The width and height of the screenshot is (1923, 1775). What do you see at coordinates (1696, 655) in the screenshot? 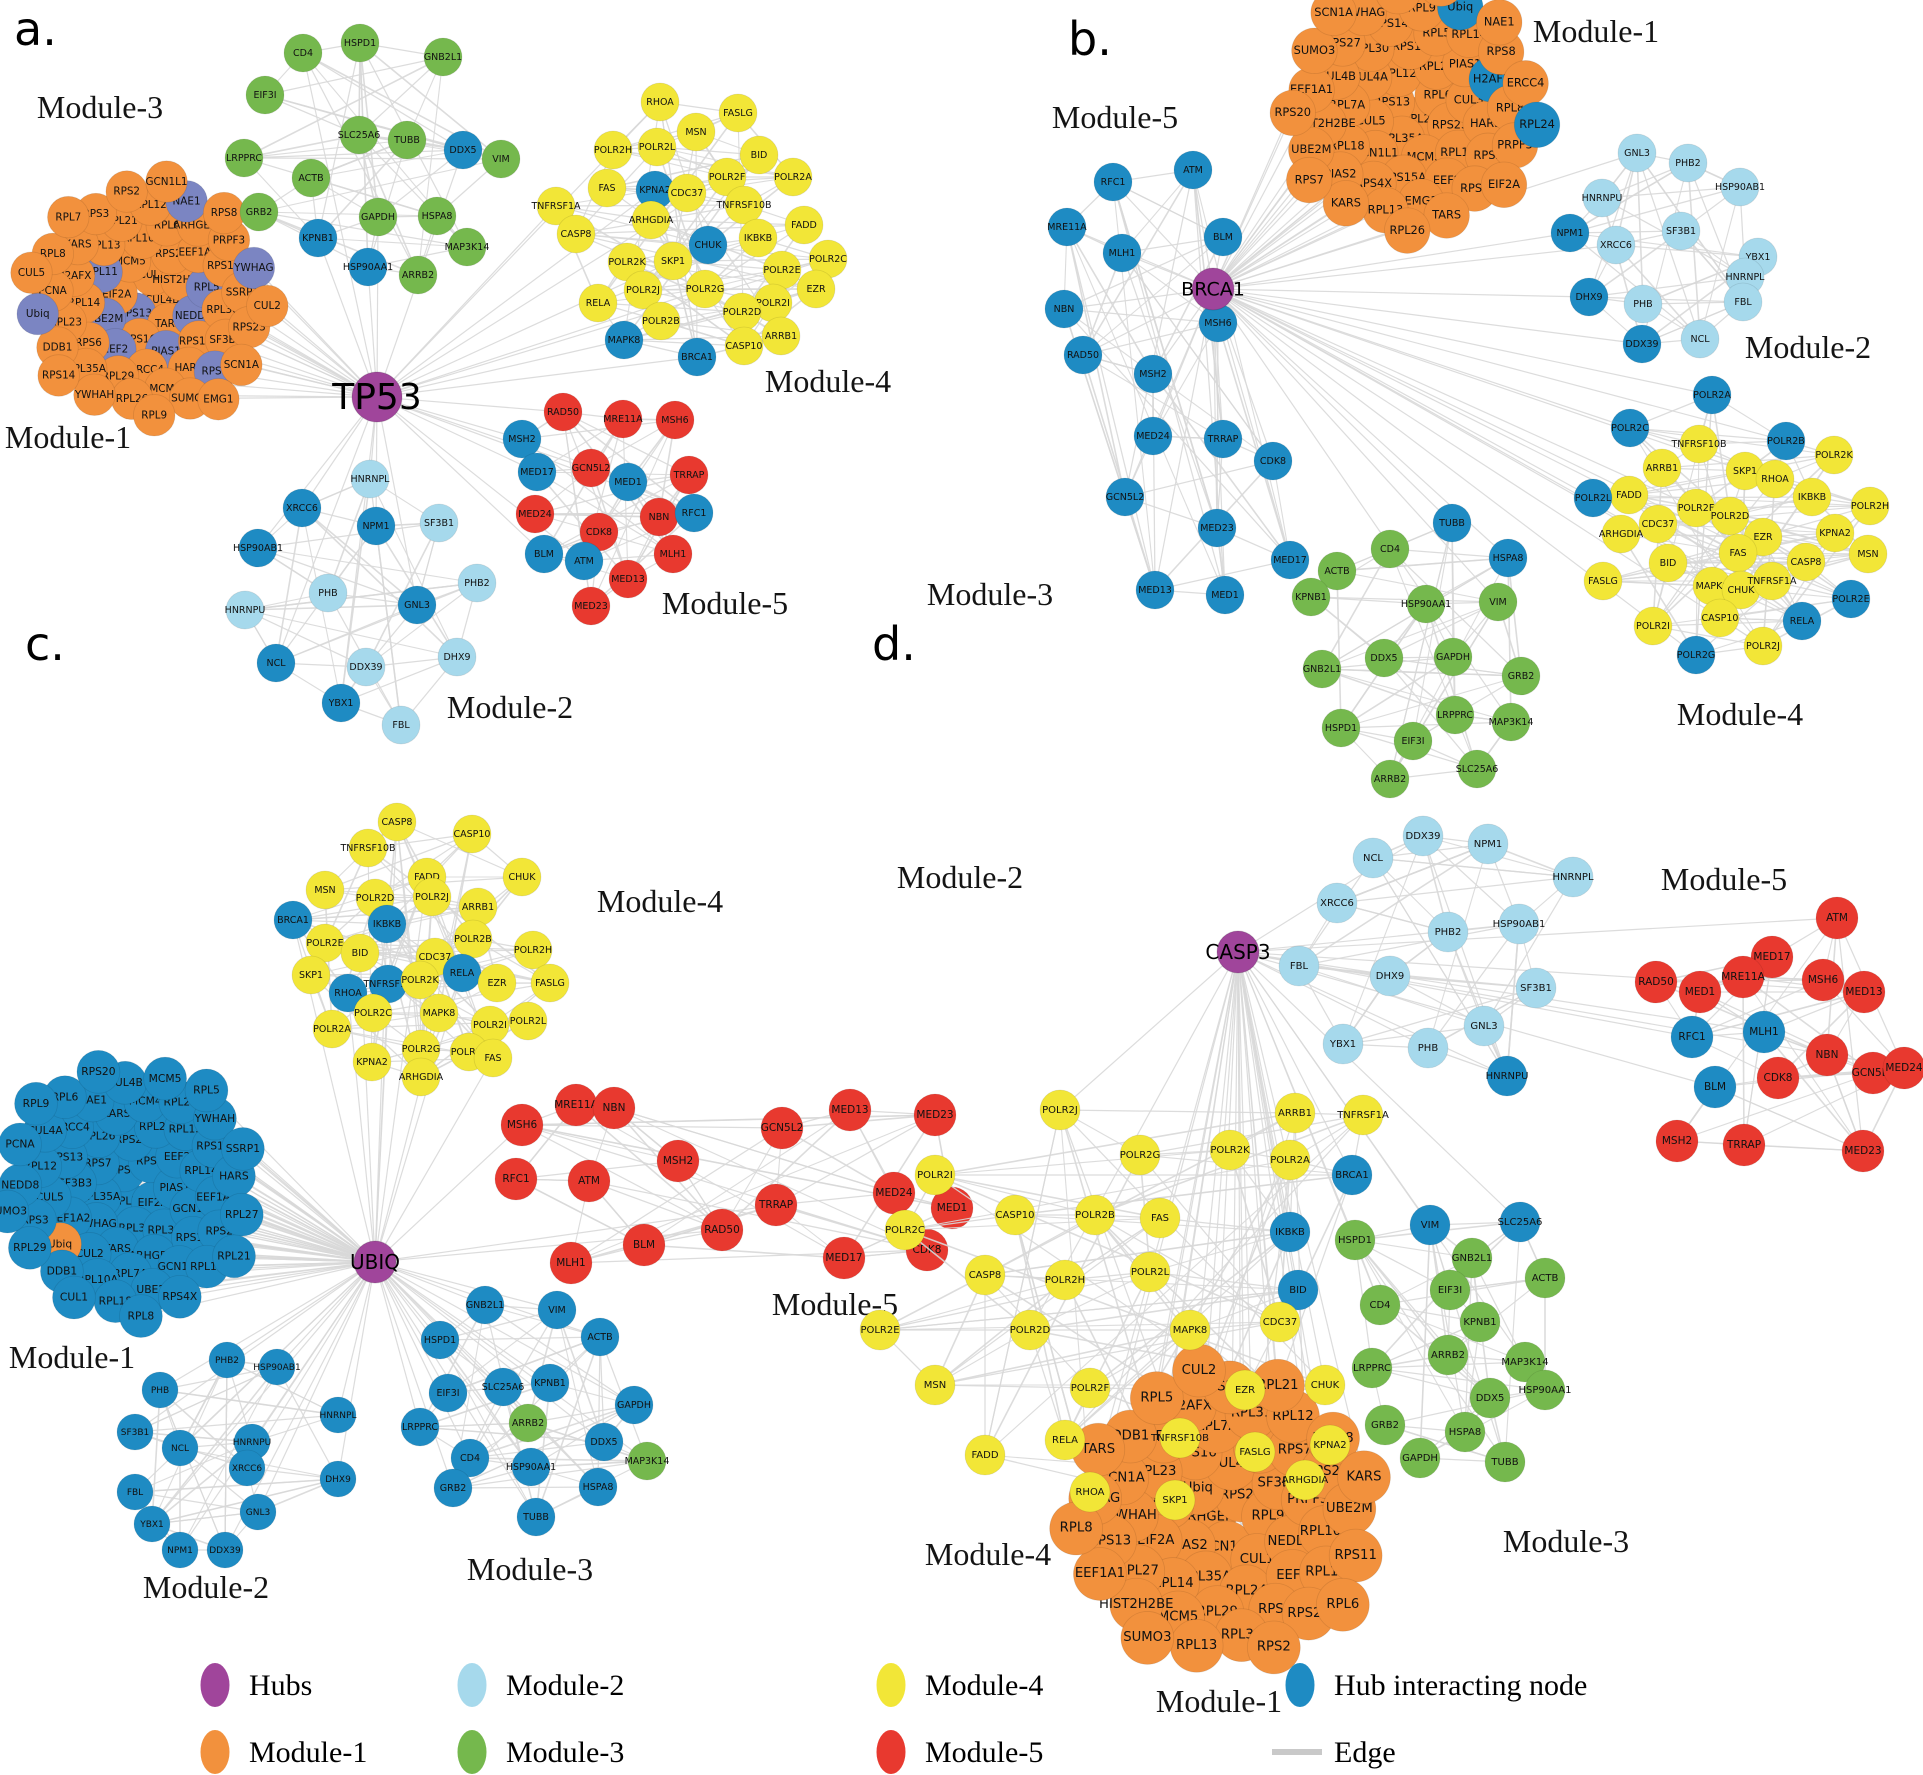
I see `node-POLR2G` at bounding box center [1696, 655].